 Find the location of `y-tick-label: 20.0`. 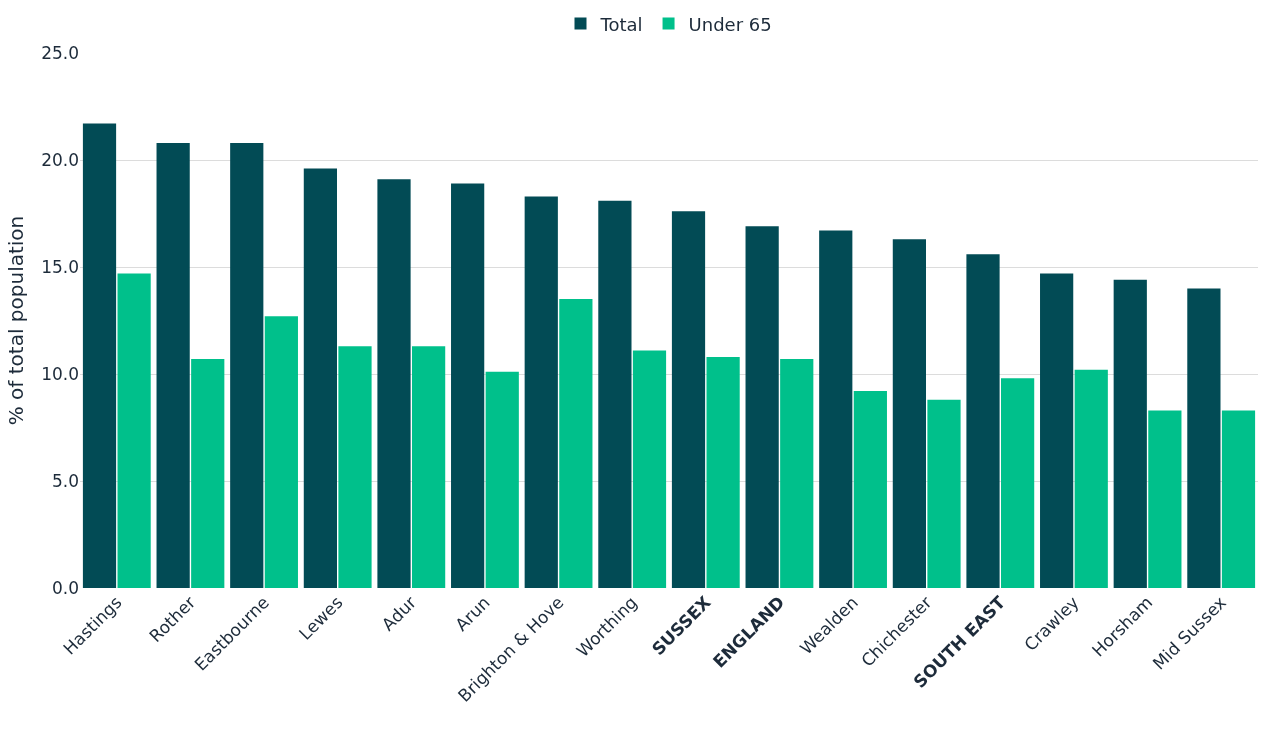

y-tick-label: 20.0 is located at coordinates (60, 159).